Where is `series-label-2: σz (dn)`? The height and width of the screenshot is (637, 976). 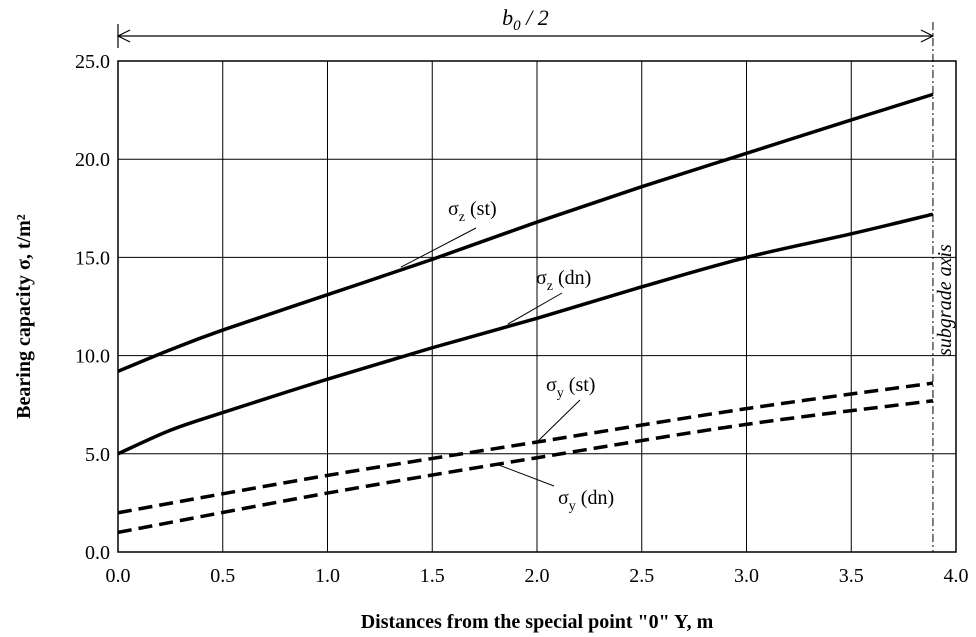 series-label-2: σz (dn) is located at coordinates (563, 280).